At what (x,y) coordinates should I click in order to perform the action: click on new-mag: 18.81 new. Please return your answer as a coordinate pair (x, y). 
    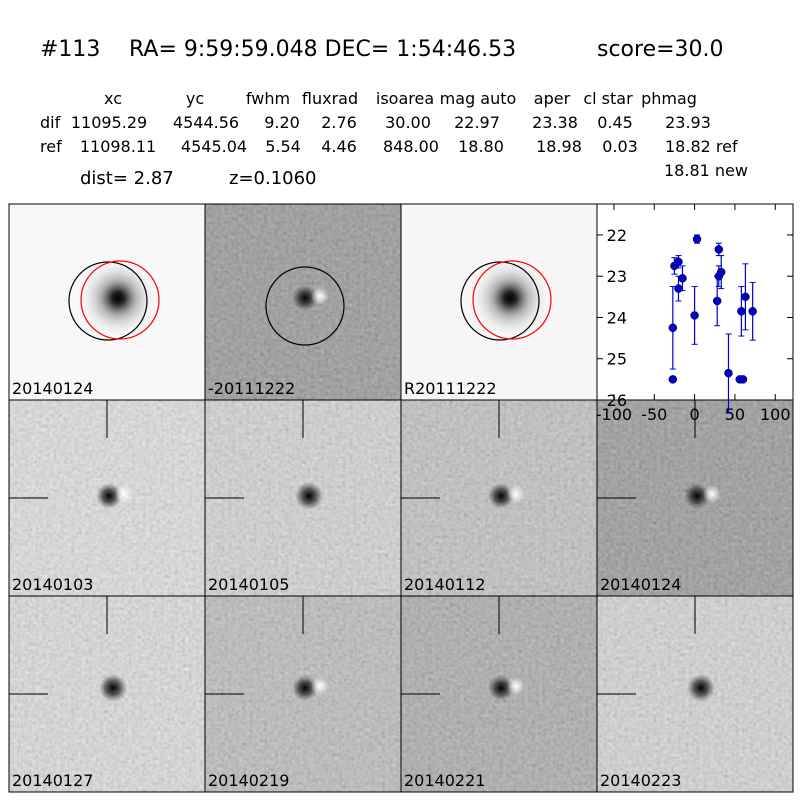
    Looking at the image, I should click on (706, 170).